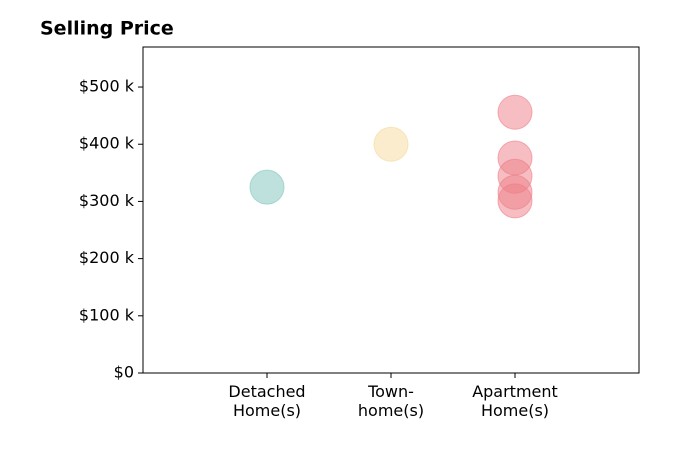 The width and height of the screenshot is (679, 462). What do you see at coordinates (124, 372) in the screenshot?
I see `y-tick-label: $0` at bounding box center [124, 372].